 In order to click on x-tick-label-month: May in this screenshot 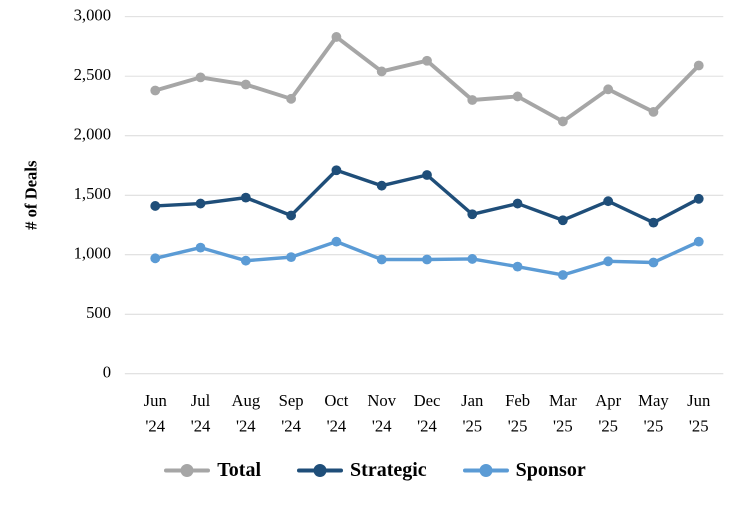, I will do `click(653, 400)`.